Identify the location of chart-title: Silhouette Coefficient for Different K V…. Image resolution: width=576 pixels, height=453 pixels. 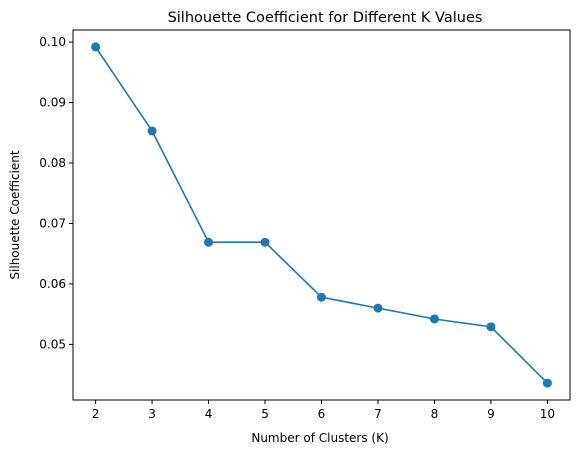
(325, 18).